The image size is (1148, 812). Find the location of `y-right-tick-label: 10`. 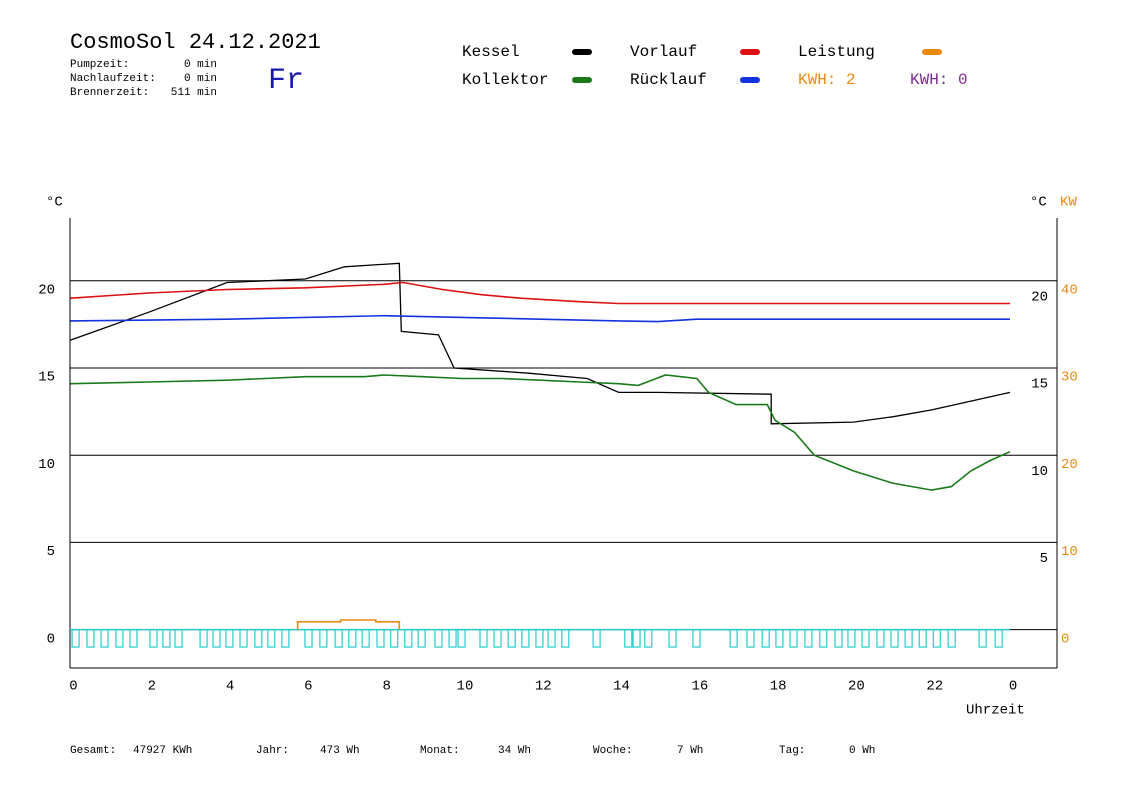

y-right-tick-label: 10 is located at coordinates (1039, 472).